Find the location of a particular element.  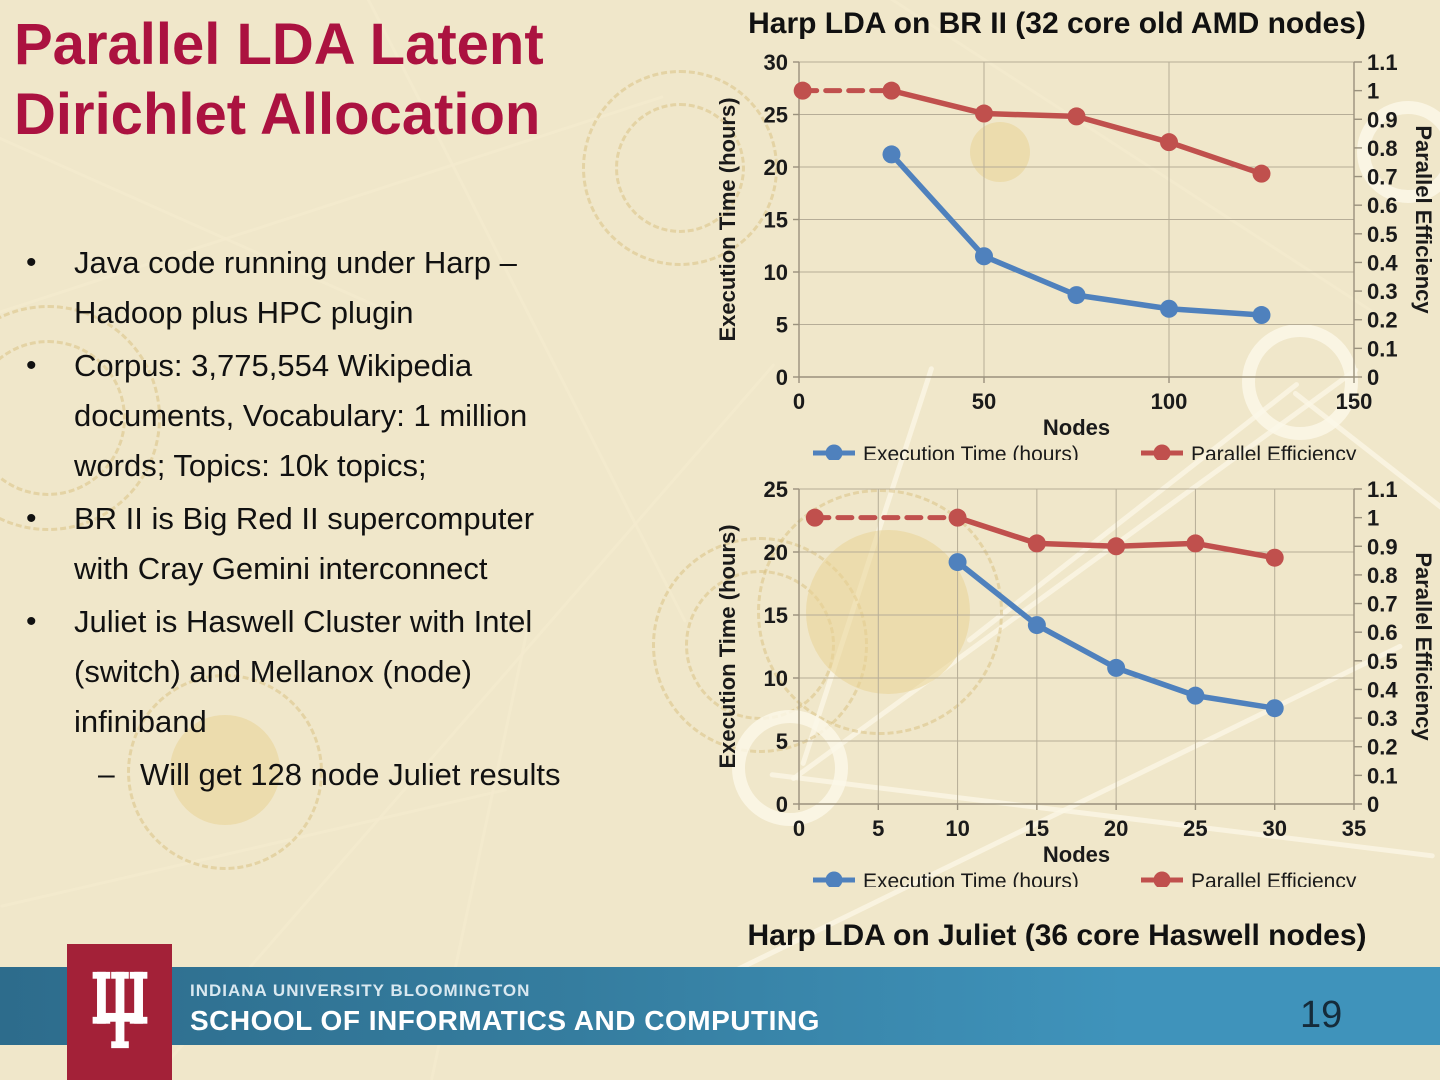

x-tick-label: 10 is located at coordinates (957, 828).